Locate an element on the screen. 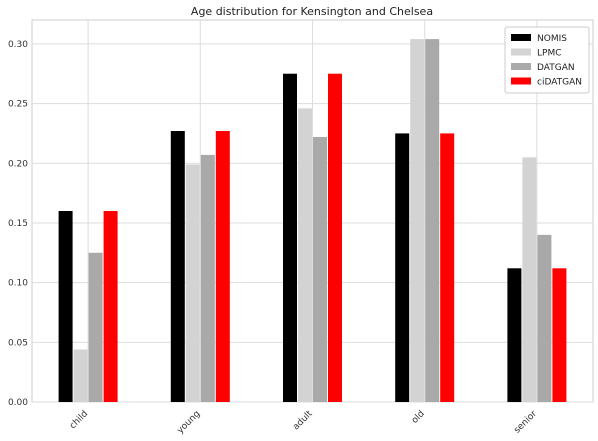  y-tick-label: 0.20 is located at coordinates (18, 164).